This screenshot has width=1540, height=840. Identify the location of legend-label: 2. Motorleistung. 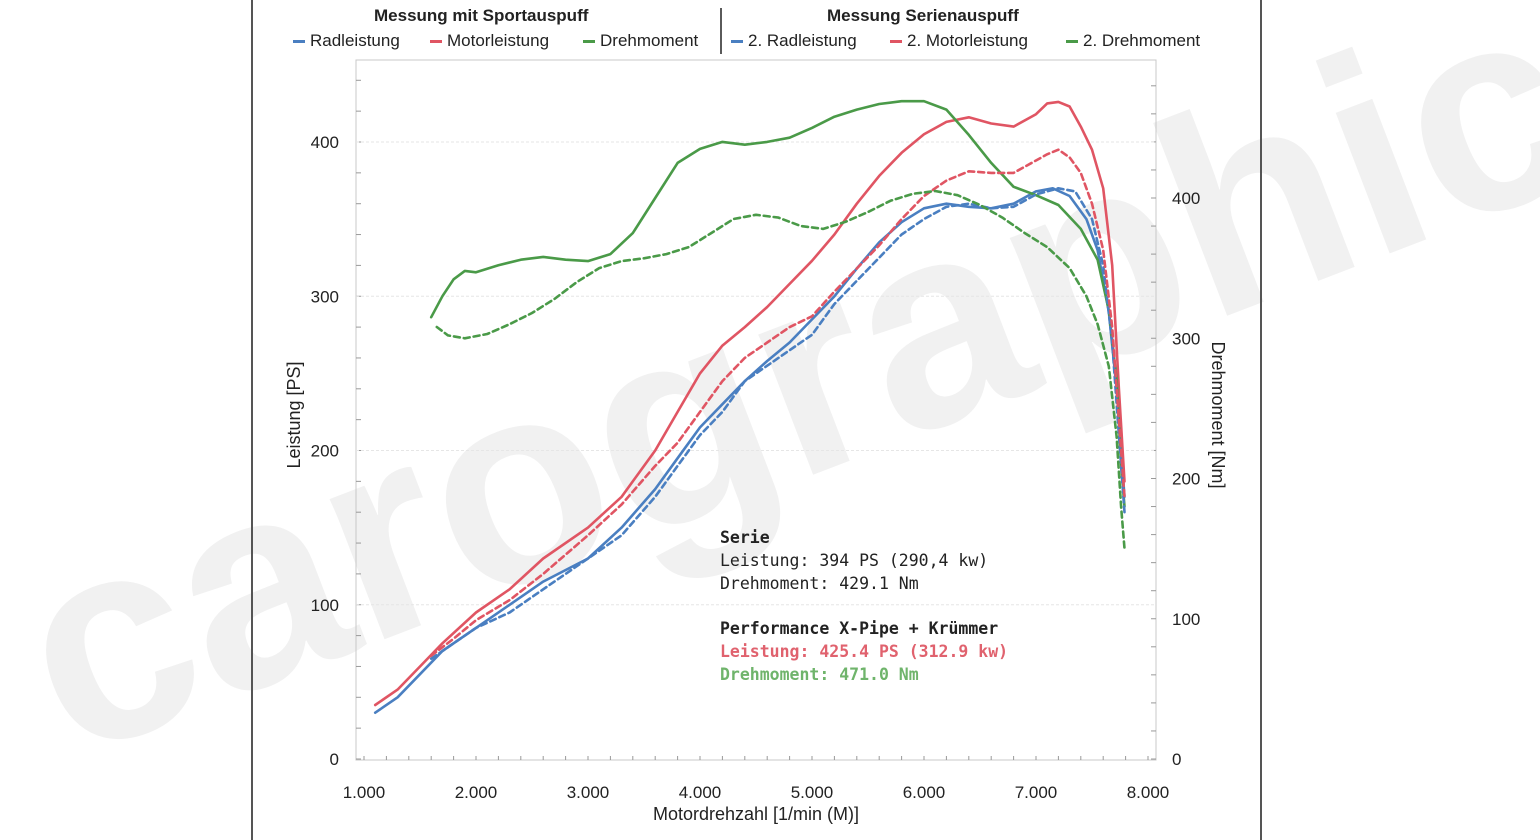
(967, 40).